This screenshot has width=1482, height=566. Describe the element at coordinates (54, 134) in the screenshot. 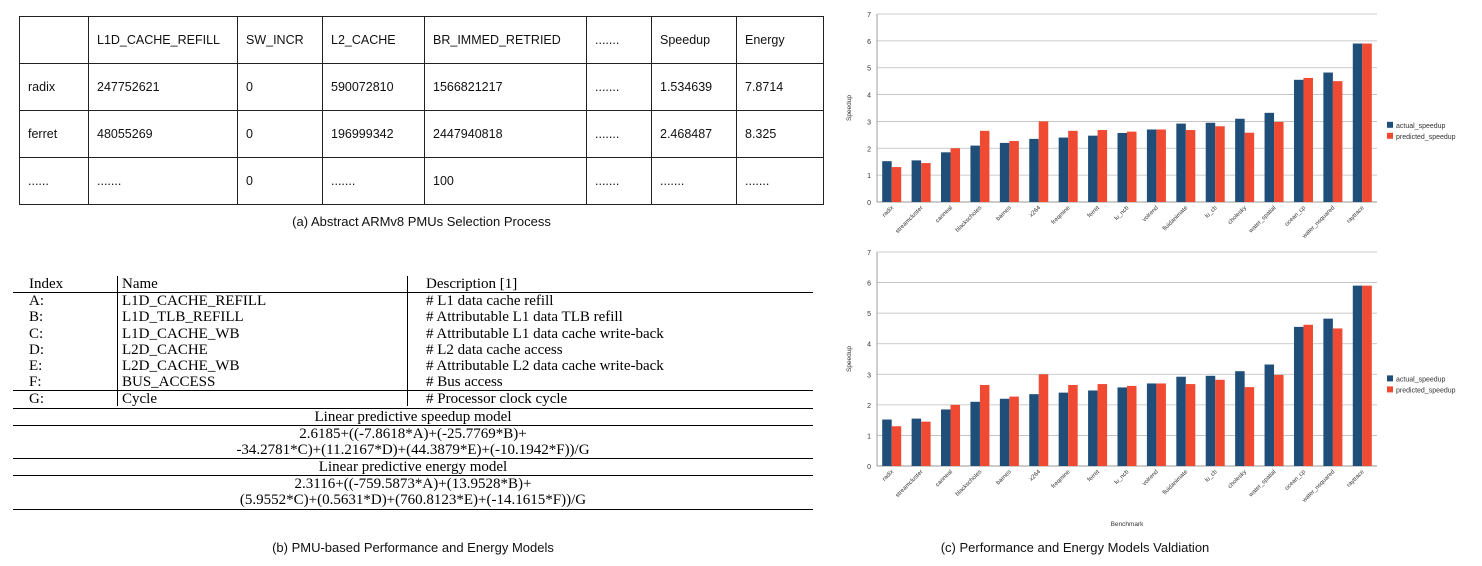

I see `table-cell: ferret` at that location.